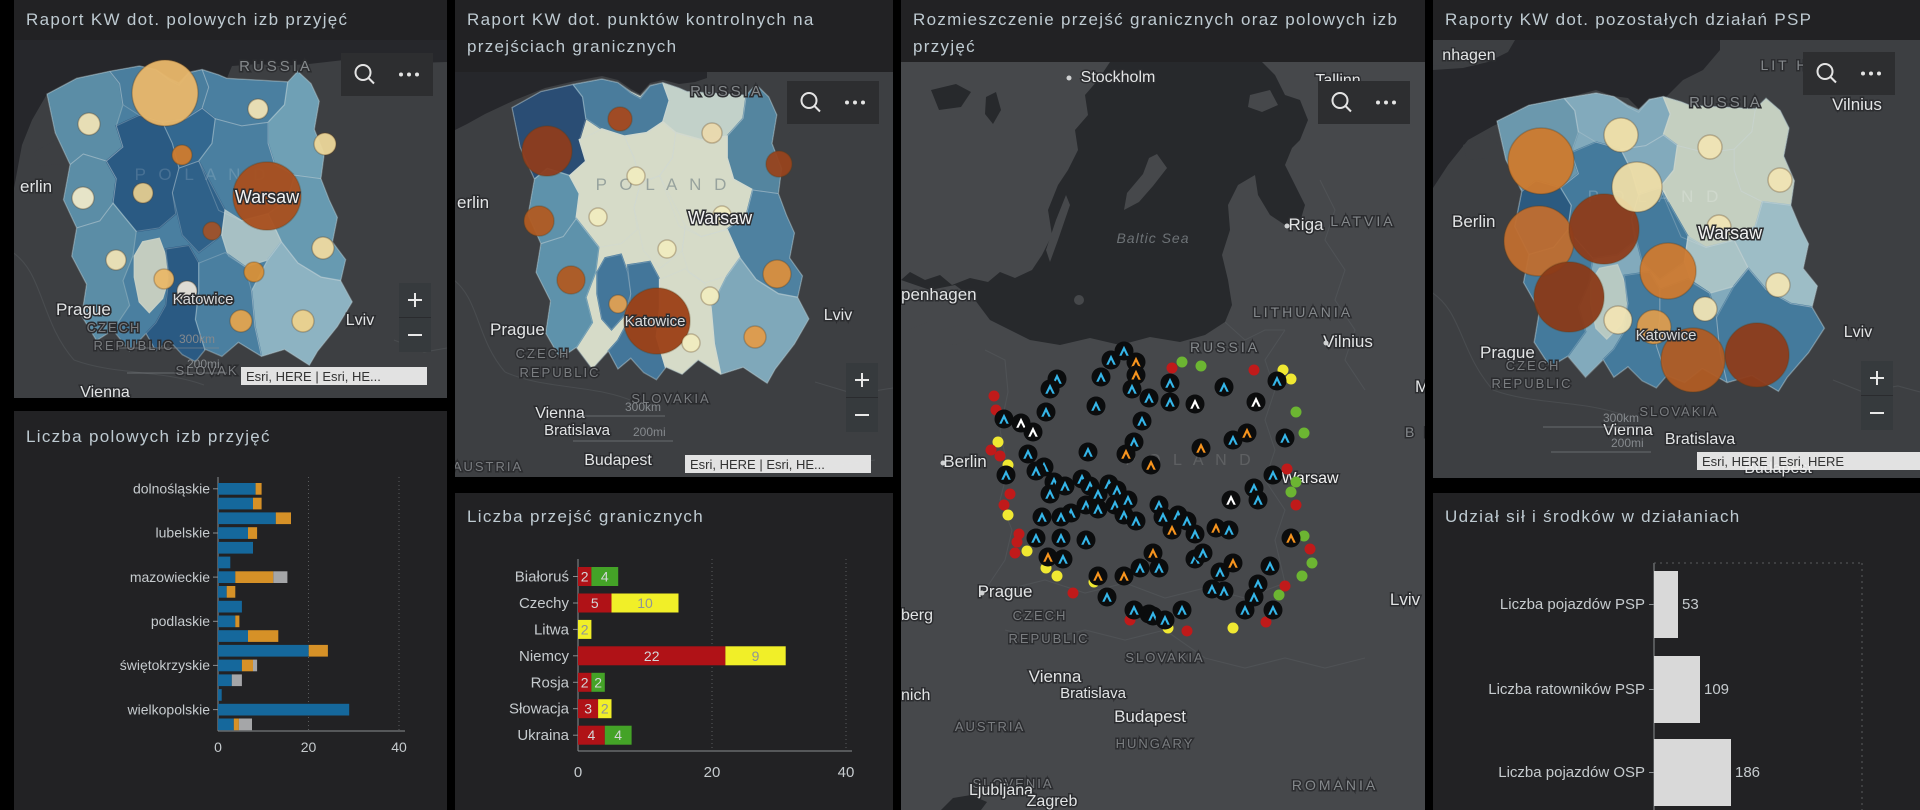  What do you see at coordinates (171, 489) in the screenshot?
I see `svg-text: dolnośląskie` at bounding box center [171, 489].